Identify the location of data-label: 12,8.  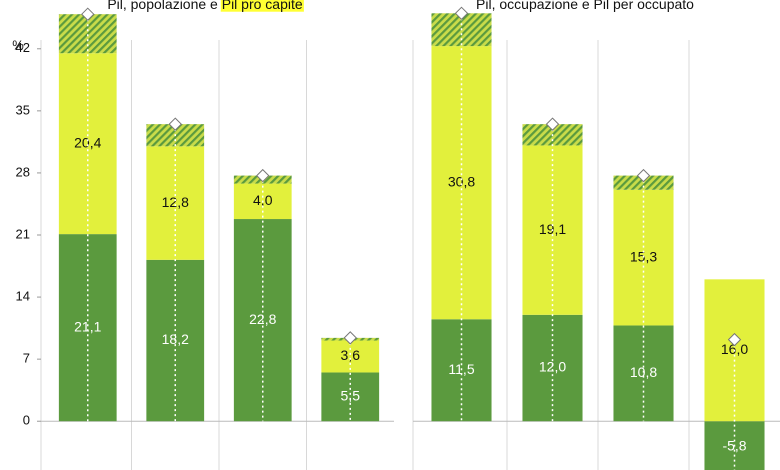
(175, 202).